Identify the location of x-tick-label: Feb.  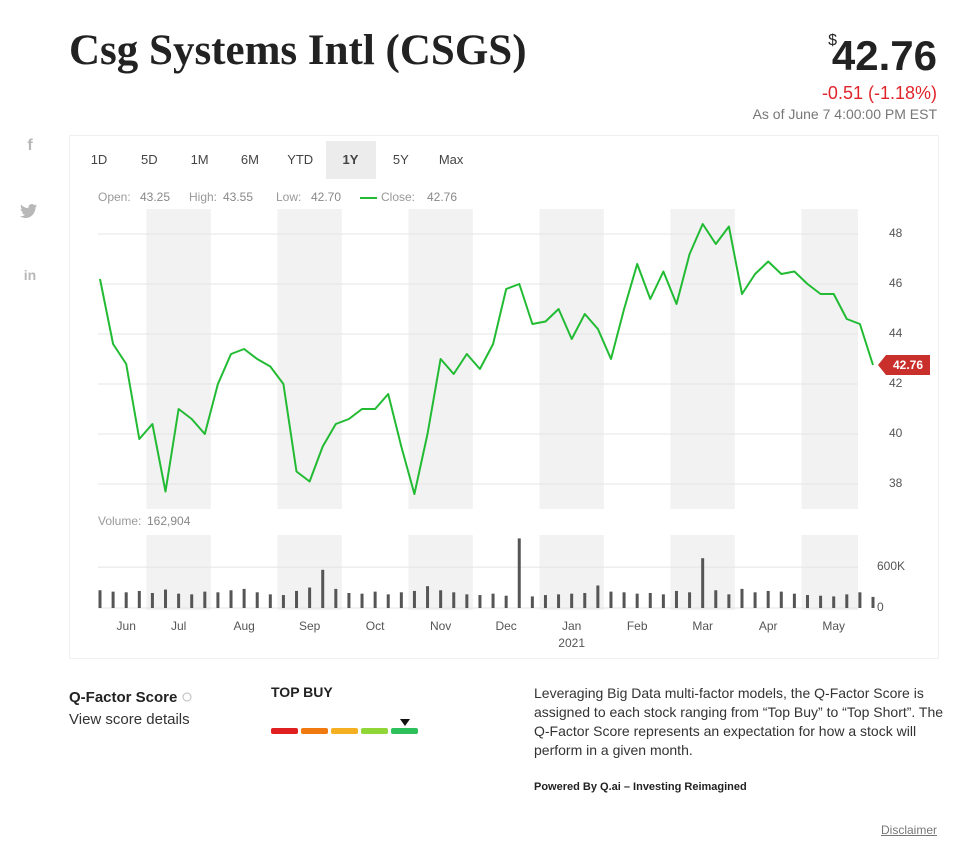
(637, 626).